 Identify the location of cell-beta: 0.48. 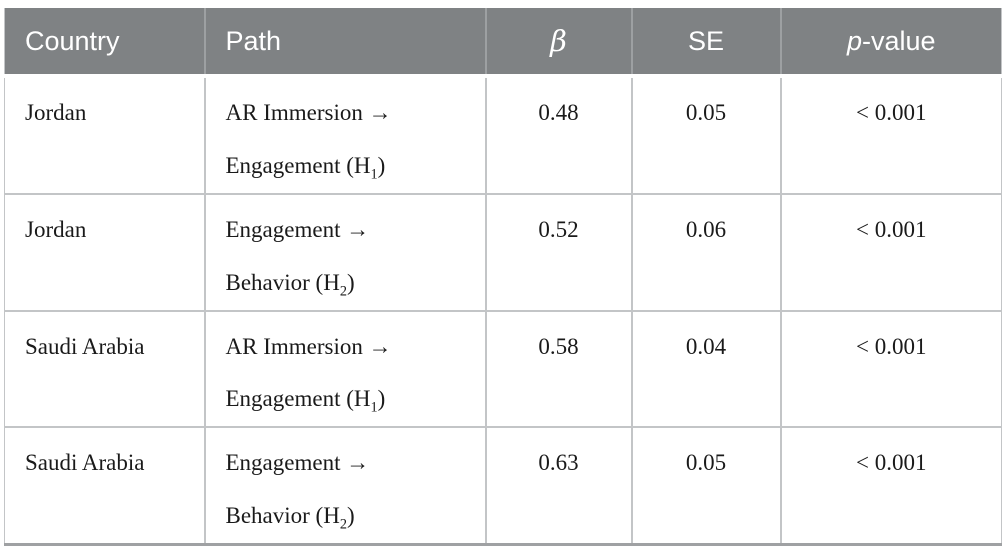
(558, 135).